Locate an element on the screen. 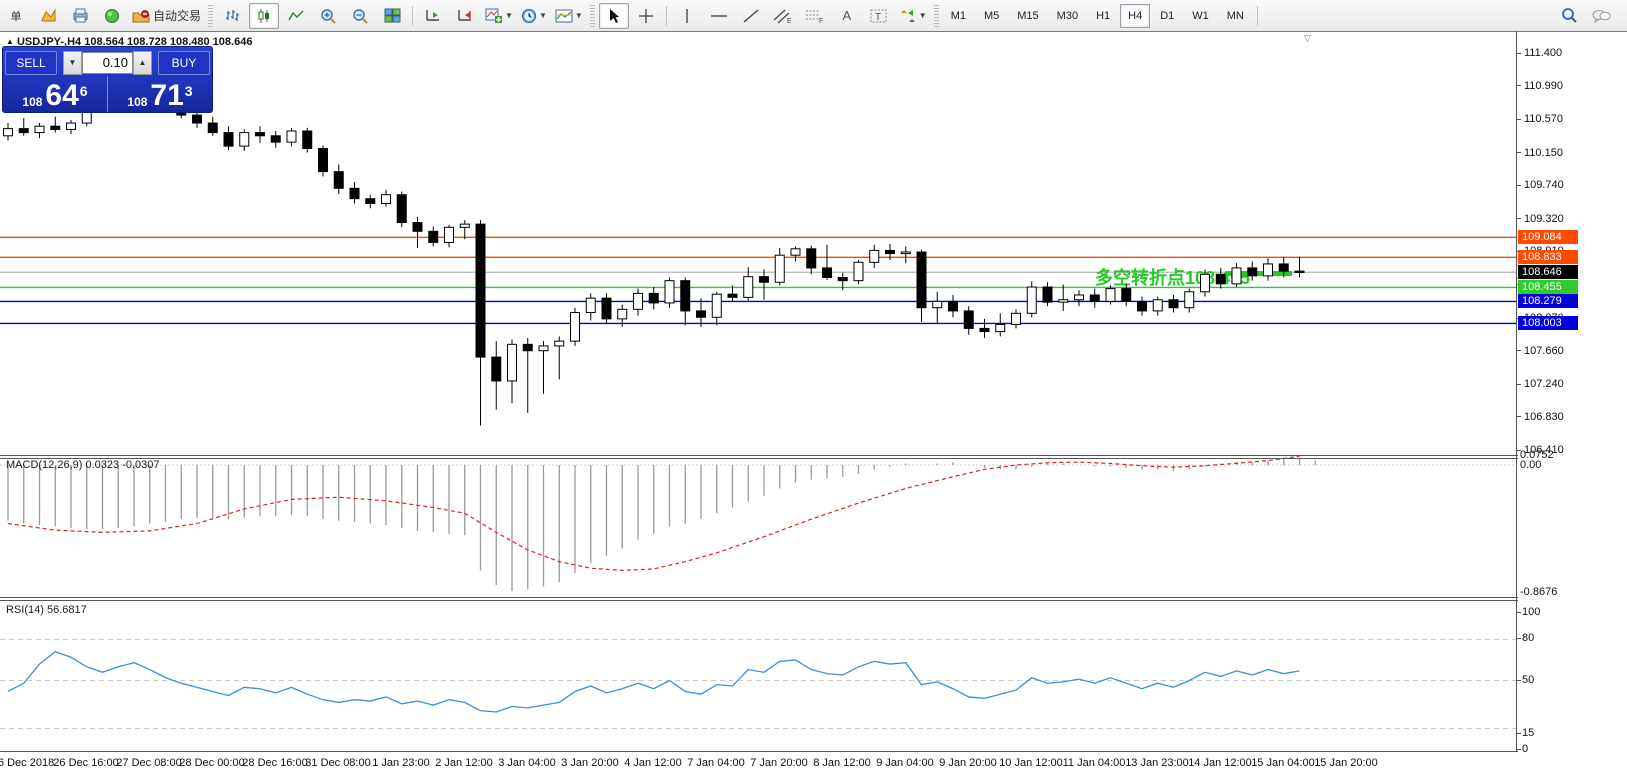 Image resolution: width=1627 pixels, height=779 pixels. chart-shift-marker-icon: ▽ is located at coordinates (1307, 38).